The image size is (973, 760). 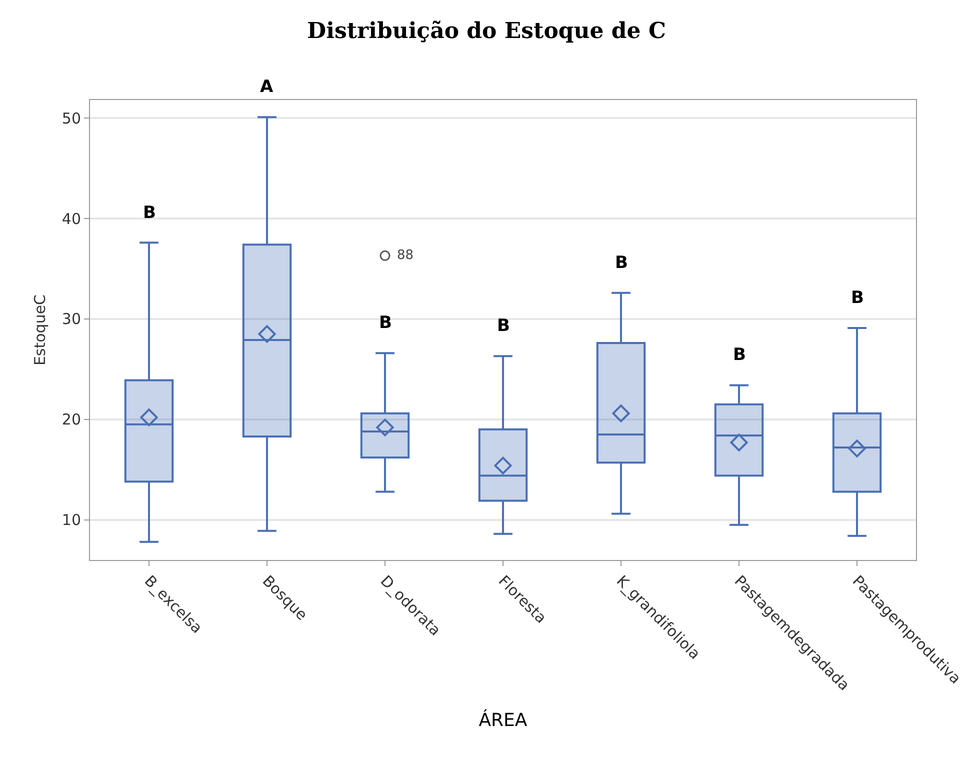 What do you see at coordinates (503, 720) in the screenshot?
I see `x-axis-title: ÁREA` at bounding box center [503, 720].